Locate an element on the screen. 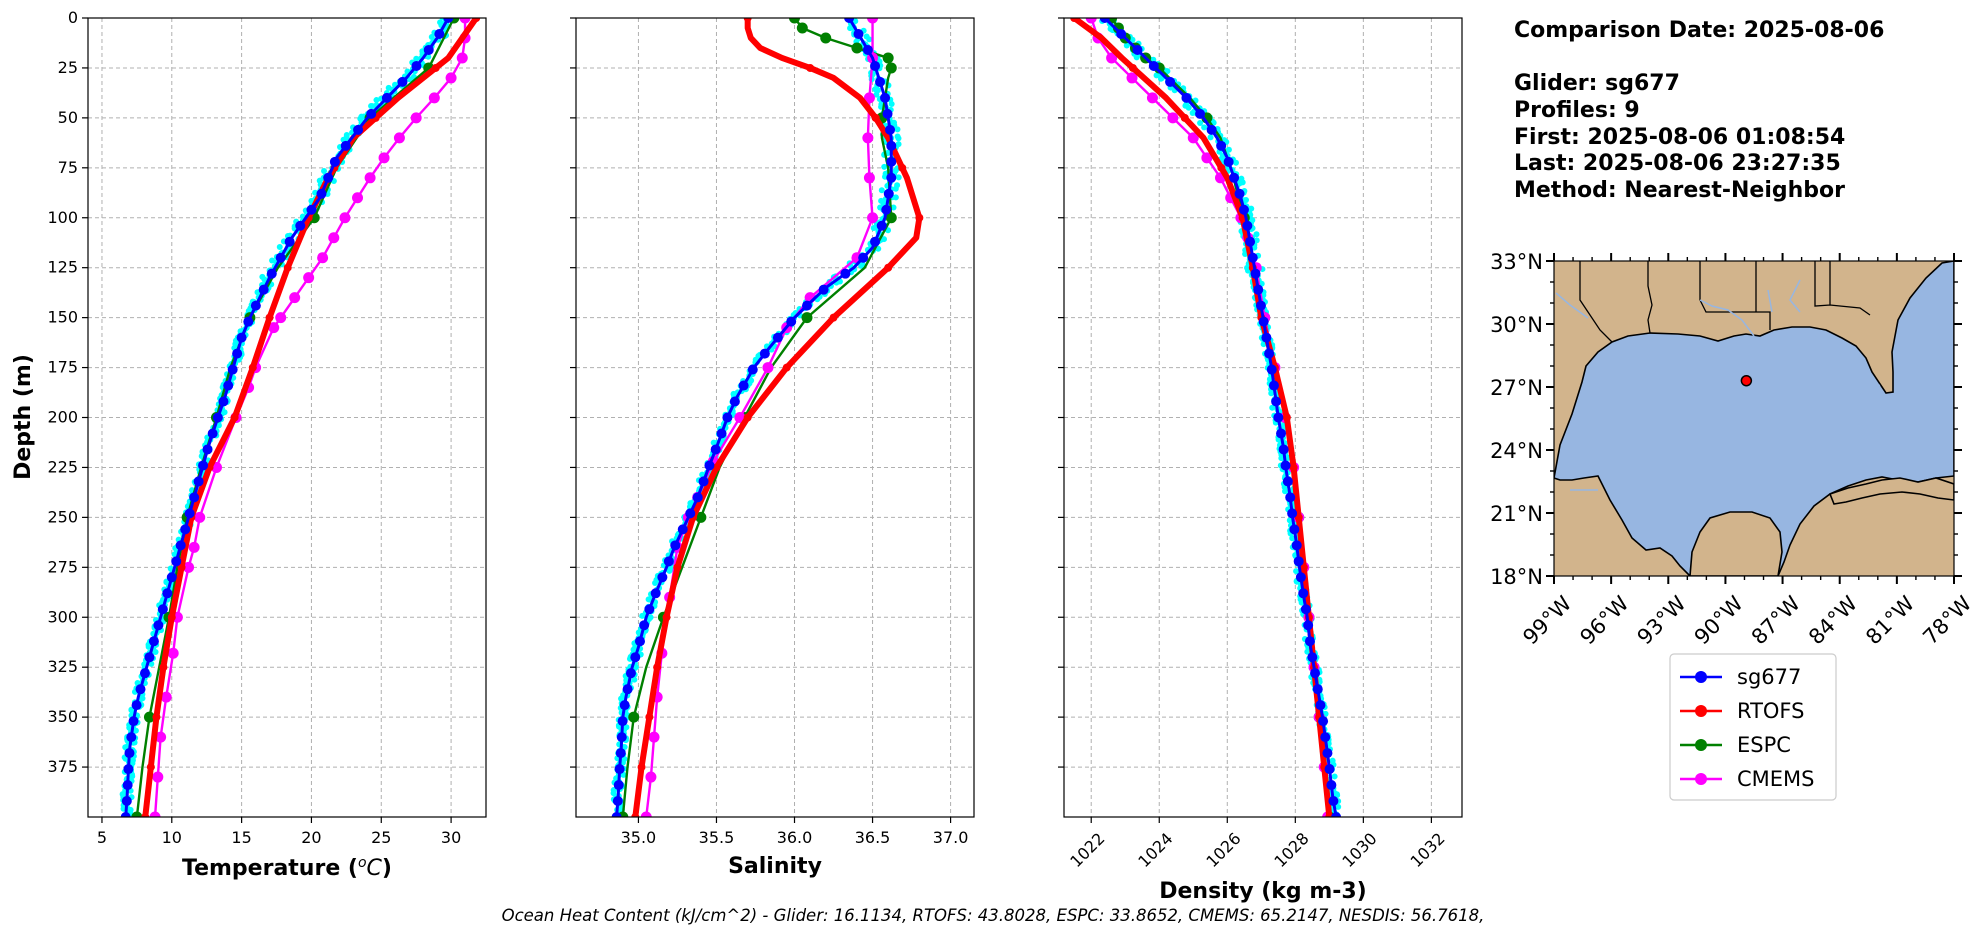 The height and width of the screenshot is (934, 1987). legend: sg677 RTOFS ESPC CMEMS is located at coordinates (1753, 727).